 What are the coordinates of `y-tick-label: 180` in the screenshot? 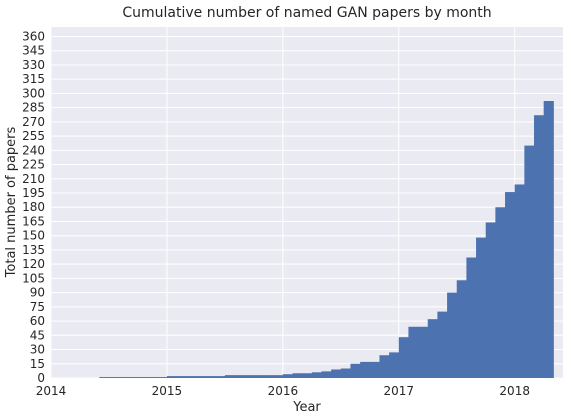 It's located at (33, 207).